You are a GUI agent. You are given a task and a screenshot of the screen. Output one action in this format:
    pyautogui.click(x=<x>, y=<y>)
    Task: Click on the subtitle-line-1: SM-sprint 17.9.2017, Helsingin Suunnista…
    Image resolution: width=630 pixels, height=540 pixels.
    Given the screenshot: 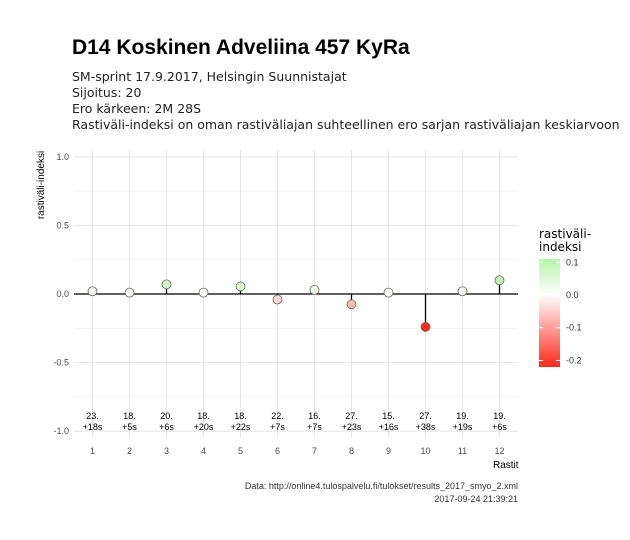 What is the action you would take?
    pyautogui.click(x=209, y=76)
    